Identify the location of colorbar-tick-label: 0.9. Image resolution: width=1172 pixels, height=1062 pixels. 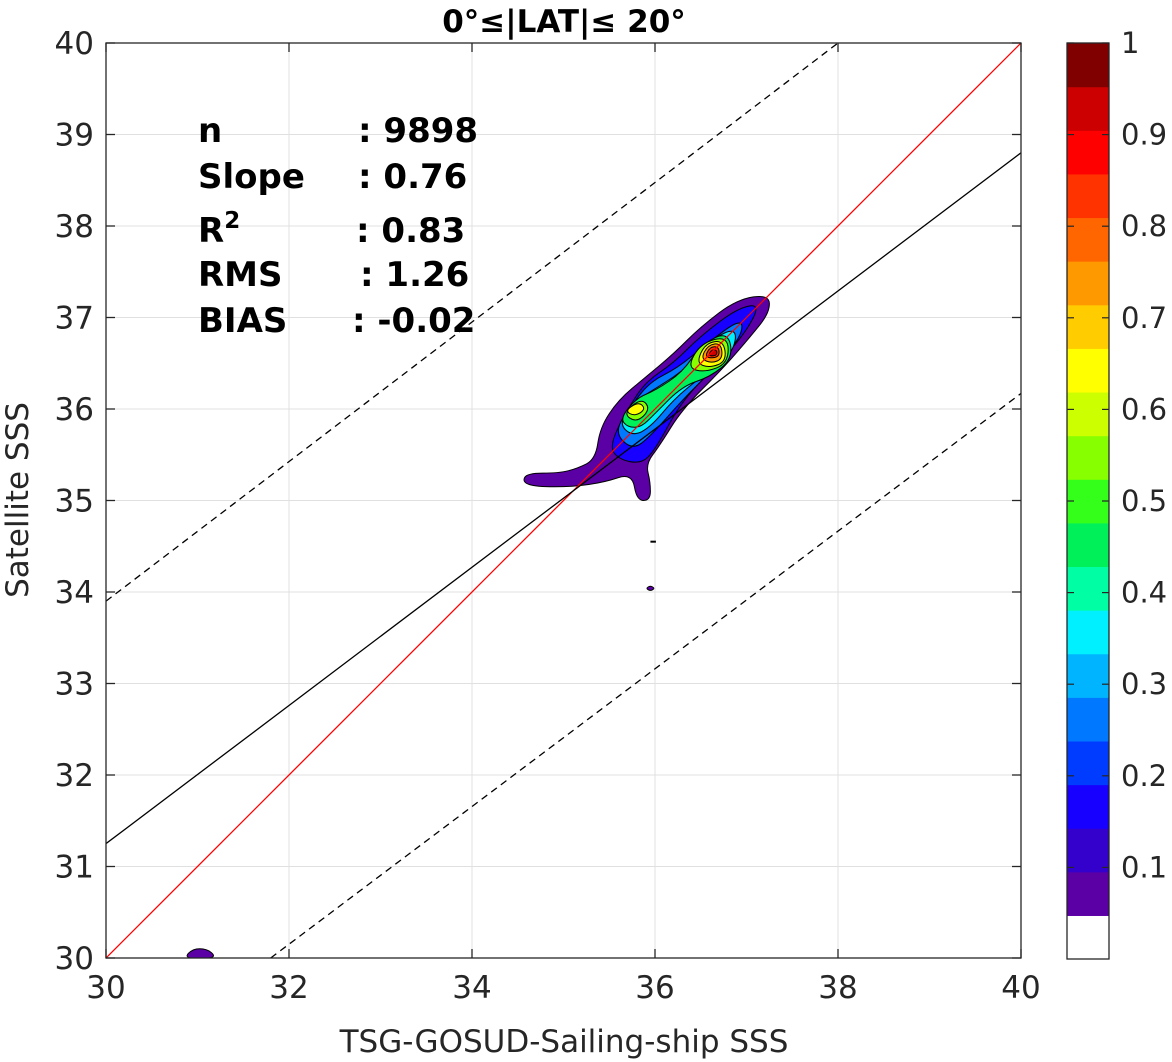
(1144, 135).